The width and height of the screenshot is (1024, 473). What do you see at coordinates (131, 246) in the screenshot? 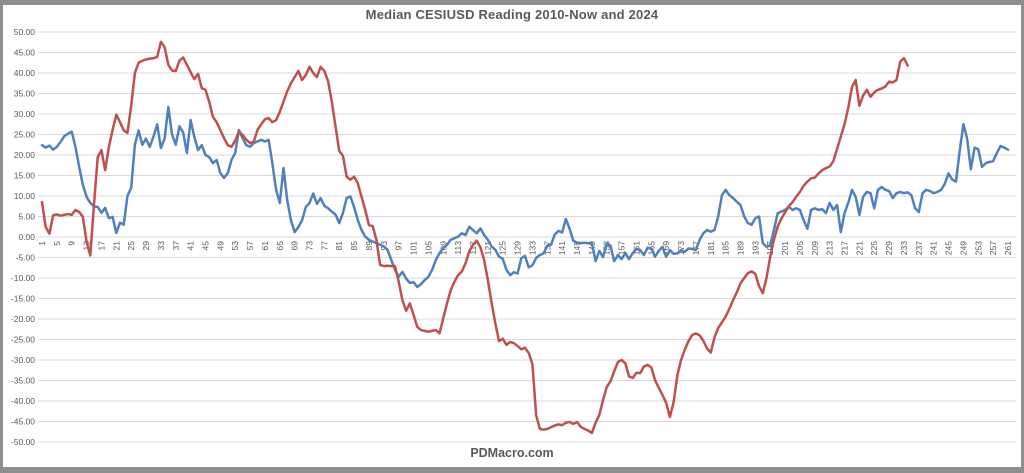
I see `x-axis-tick-label: 25` at bounding box center [131, 246].